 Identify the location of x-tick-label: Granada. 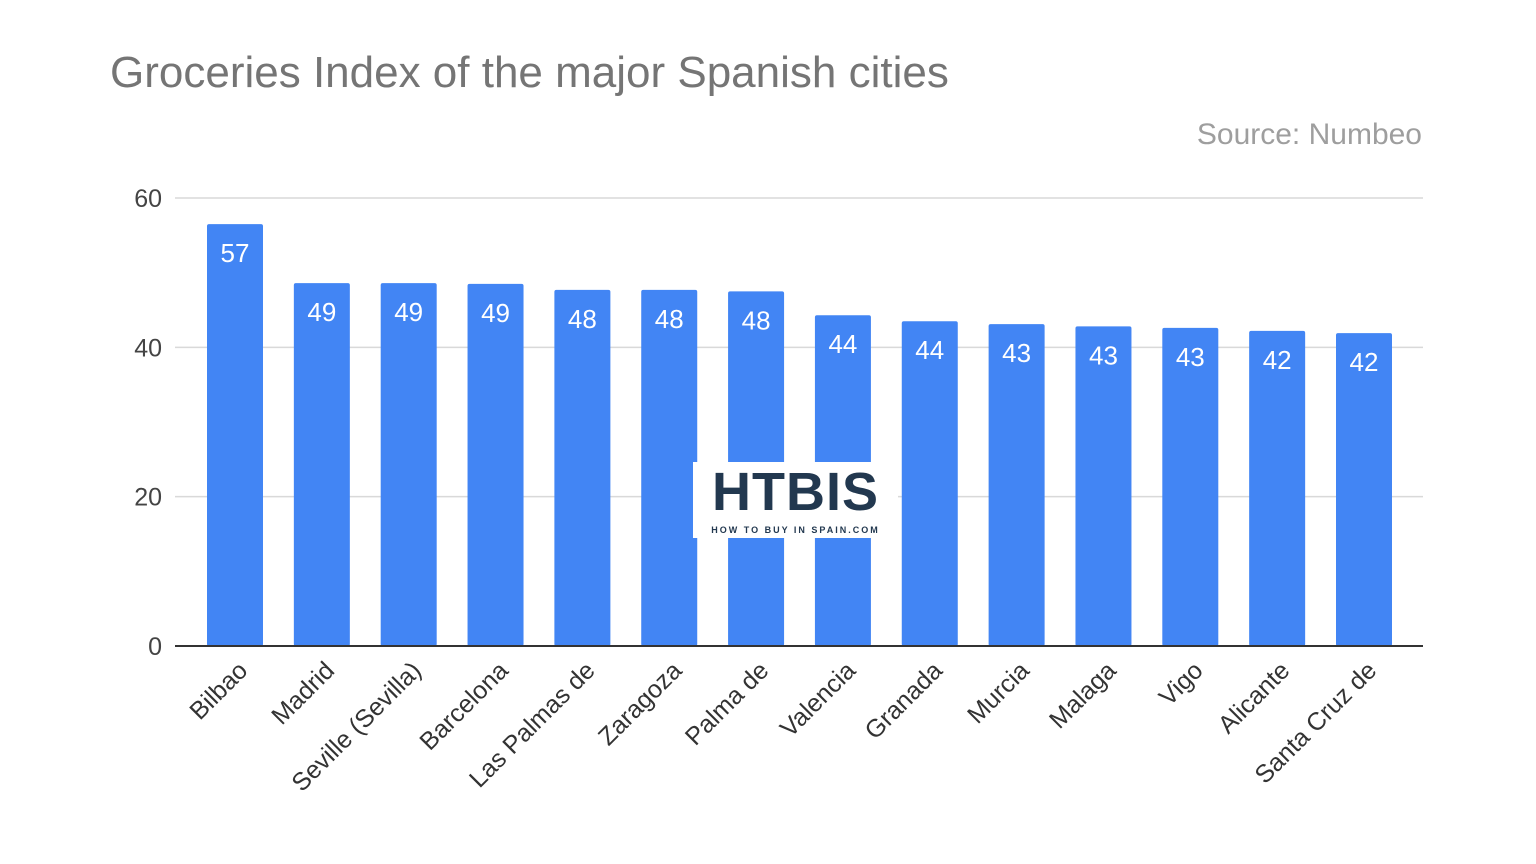
(903, 700).